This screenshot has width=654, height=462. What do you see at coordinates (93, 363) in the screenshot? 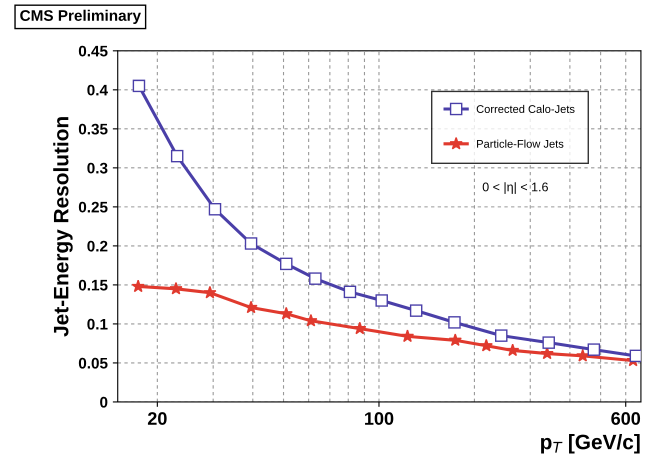
I see `y-tick-label: 0.05` at bounding box center [93, 363].